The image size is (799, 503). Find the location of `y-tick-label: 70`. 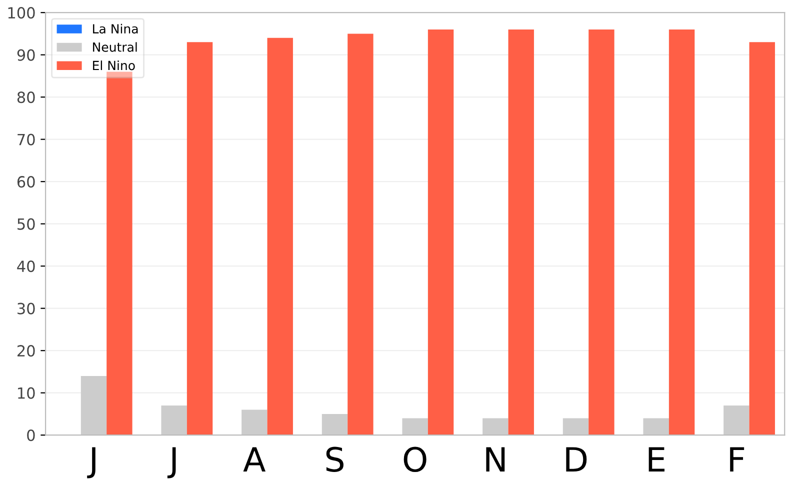

y-tick-label: 70 is located at coordinates (26, 140).